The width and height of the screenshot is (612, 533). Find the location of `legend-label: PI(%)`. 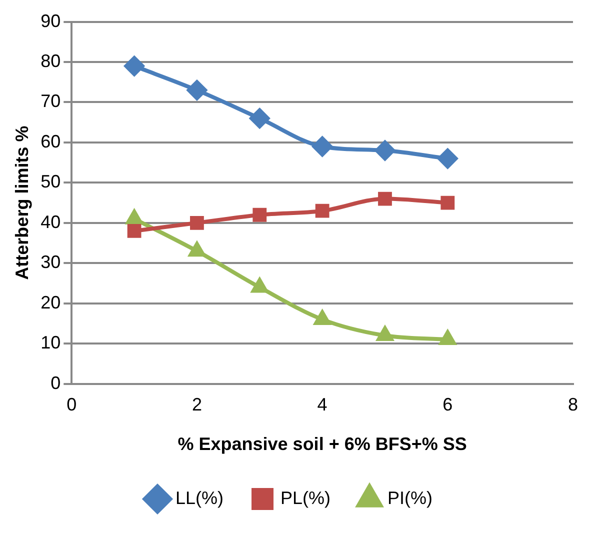

legend-label: PI(%) is located at coordinates (410, 498).